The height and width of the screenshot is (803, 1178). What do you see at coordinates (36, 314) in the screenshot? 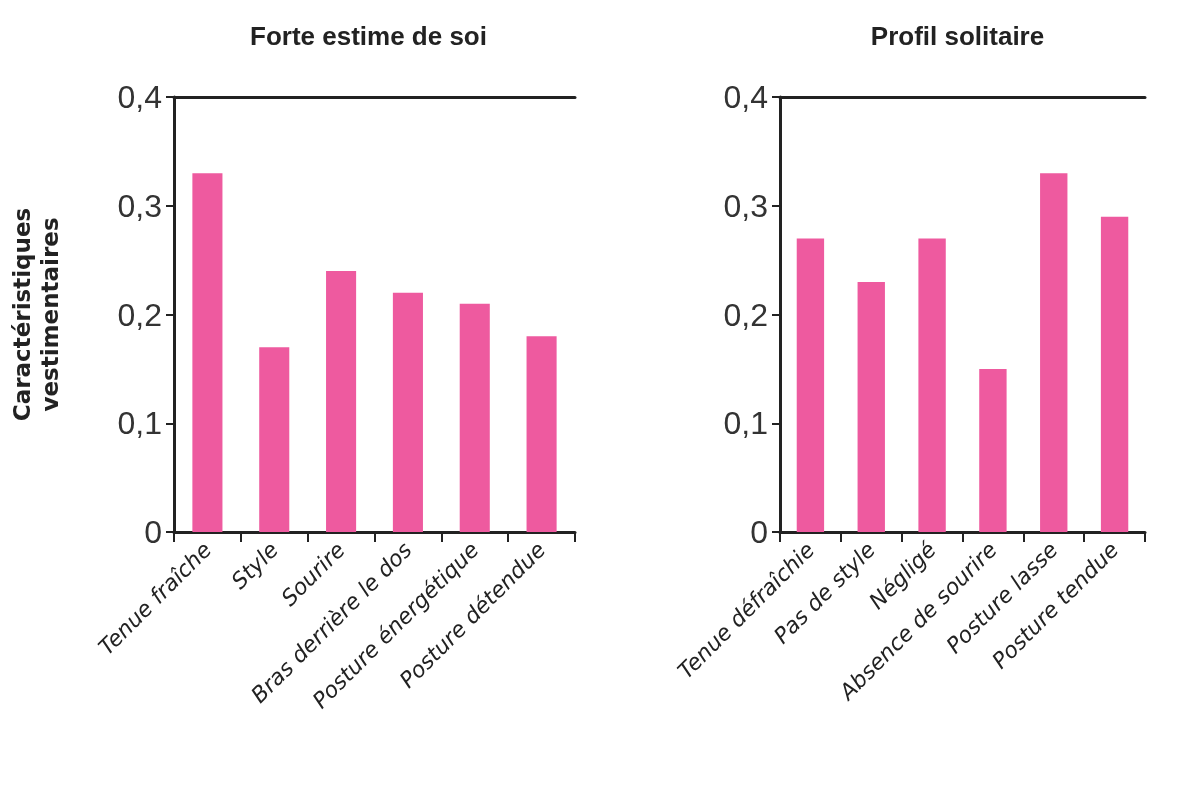
I see `y-axis-title: Caractéristiques vestimentaires` at bounding box center [36, 314].